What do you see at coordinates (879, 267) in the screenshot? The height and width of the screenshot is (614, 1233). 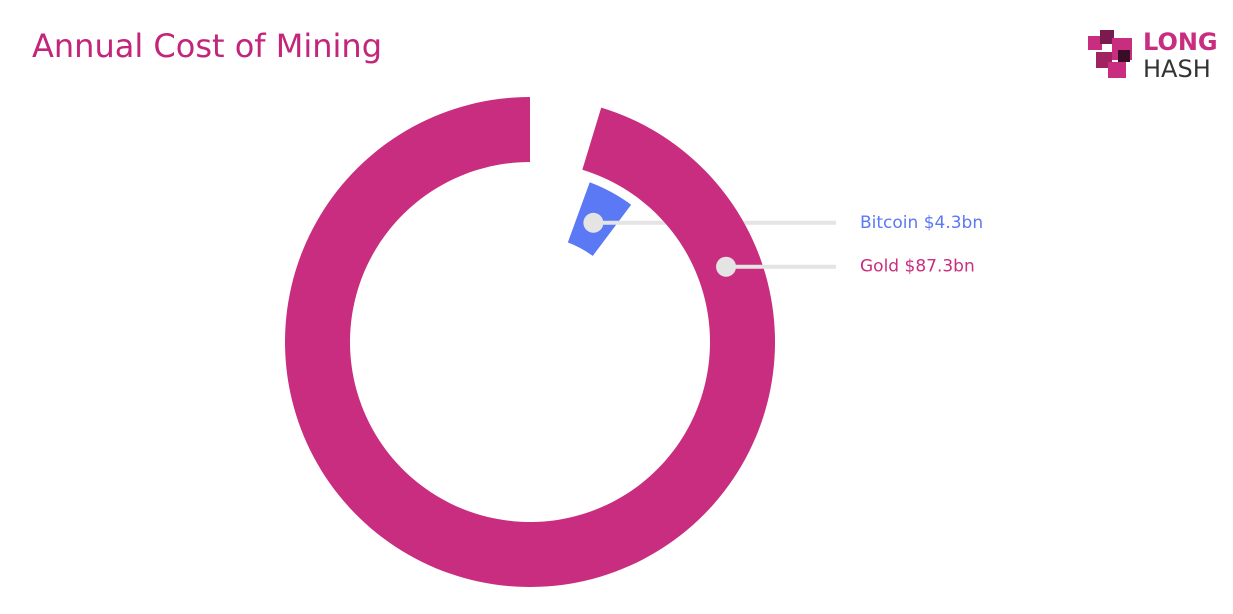 I see `category-label: Gold` at bounding box center [879, 267].